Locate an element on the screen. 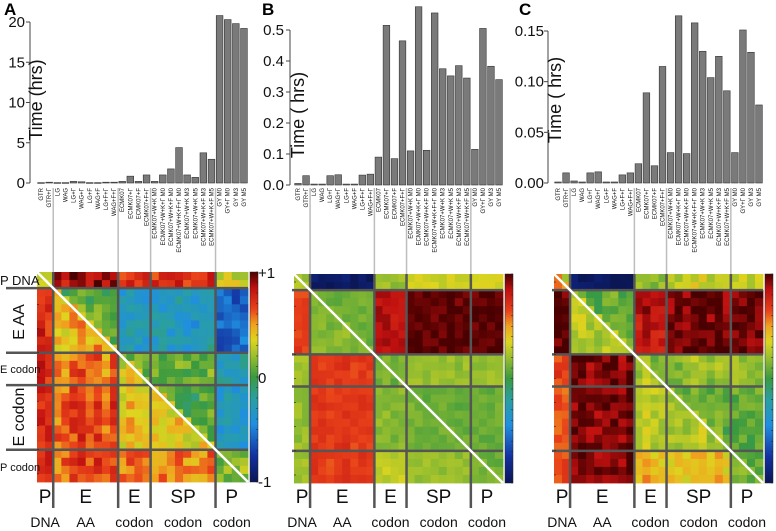 This screenshot has height=531, width=776. y-tick-label: 0.00 is located at coordinates (529, 183).